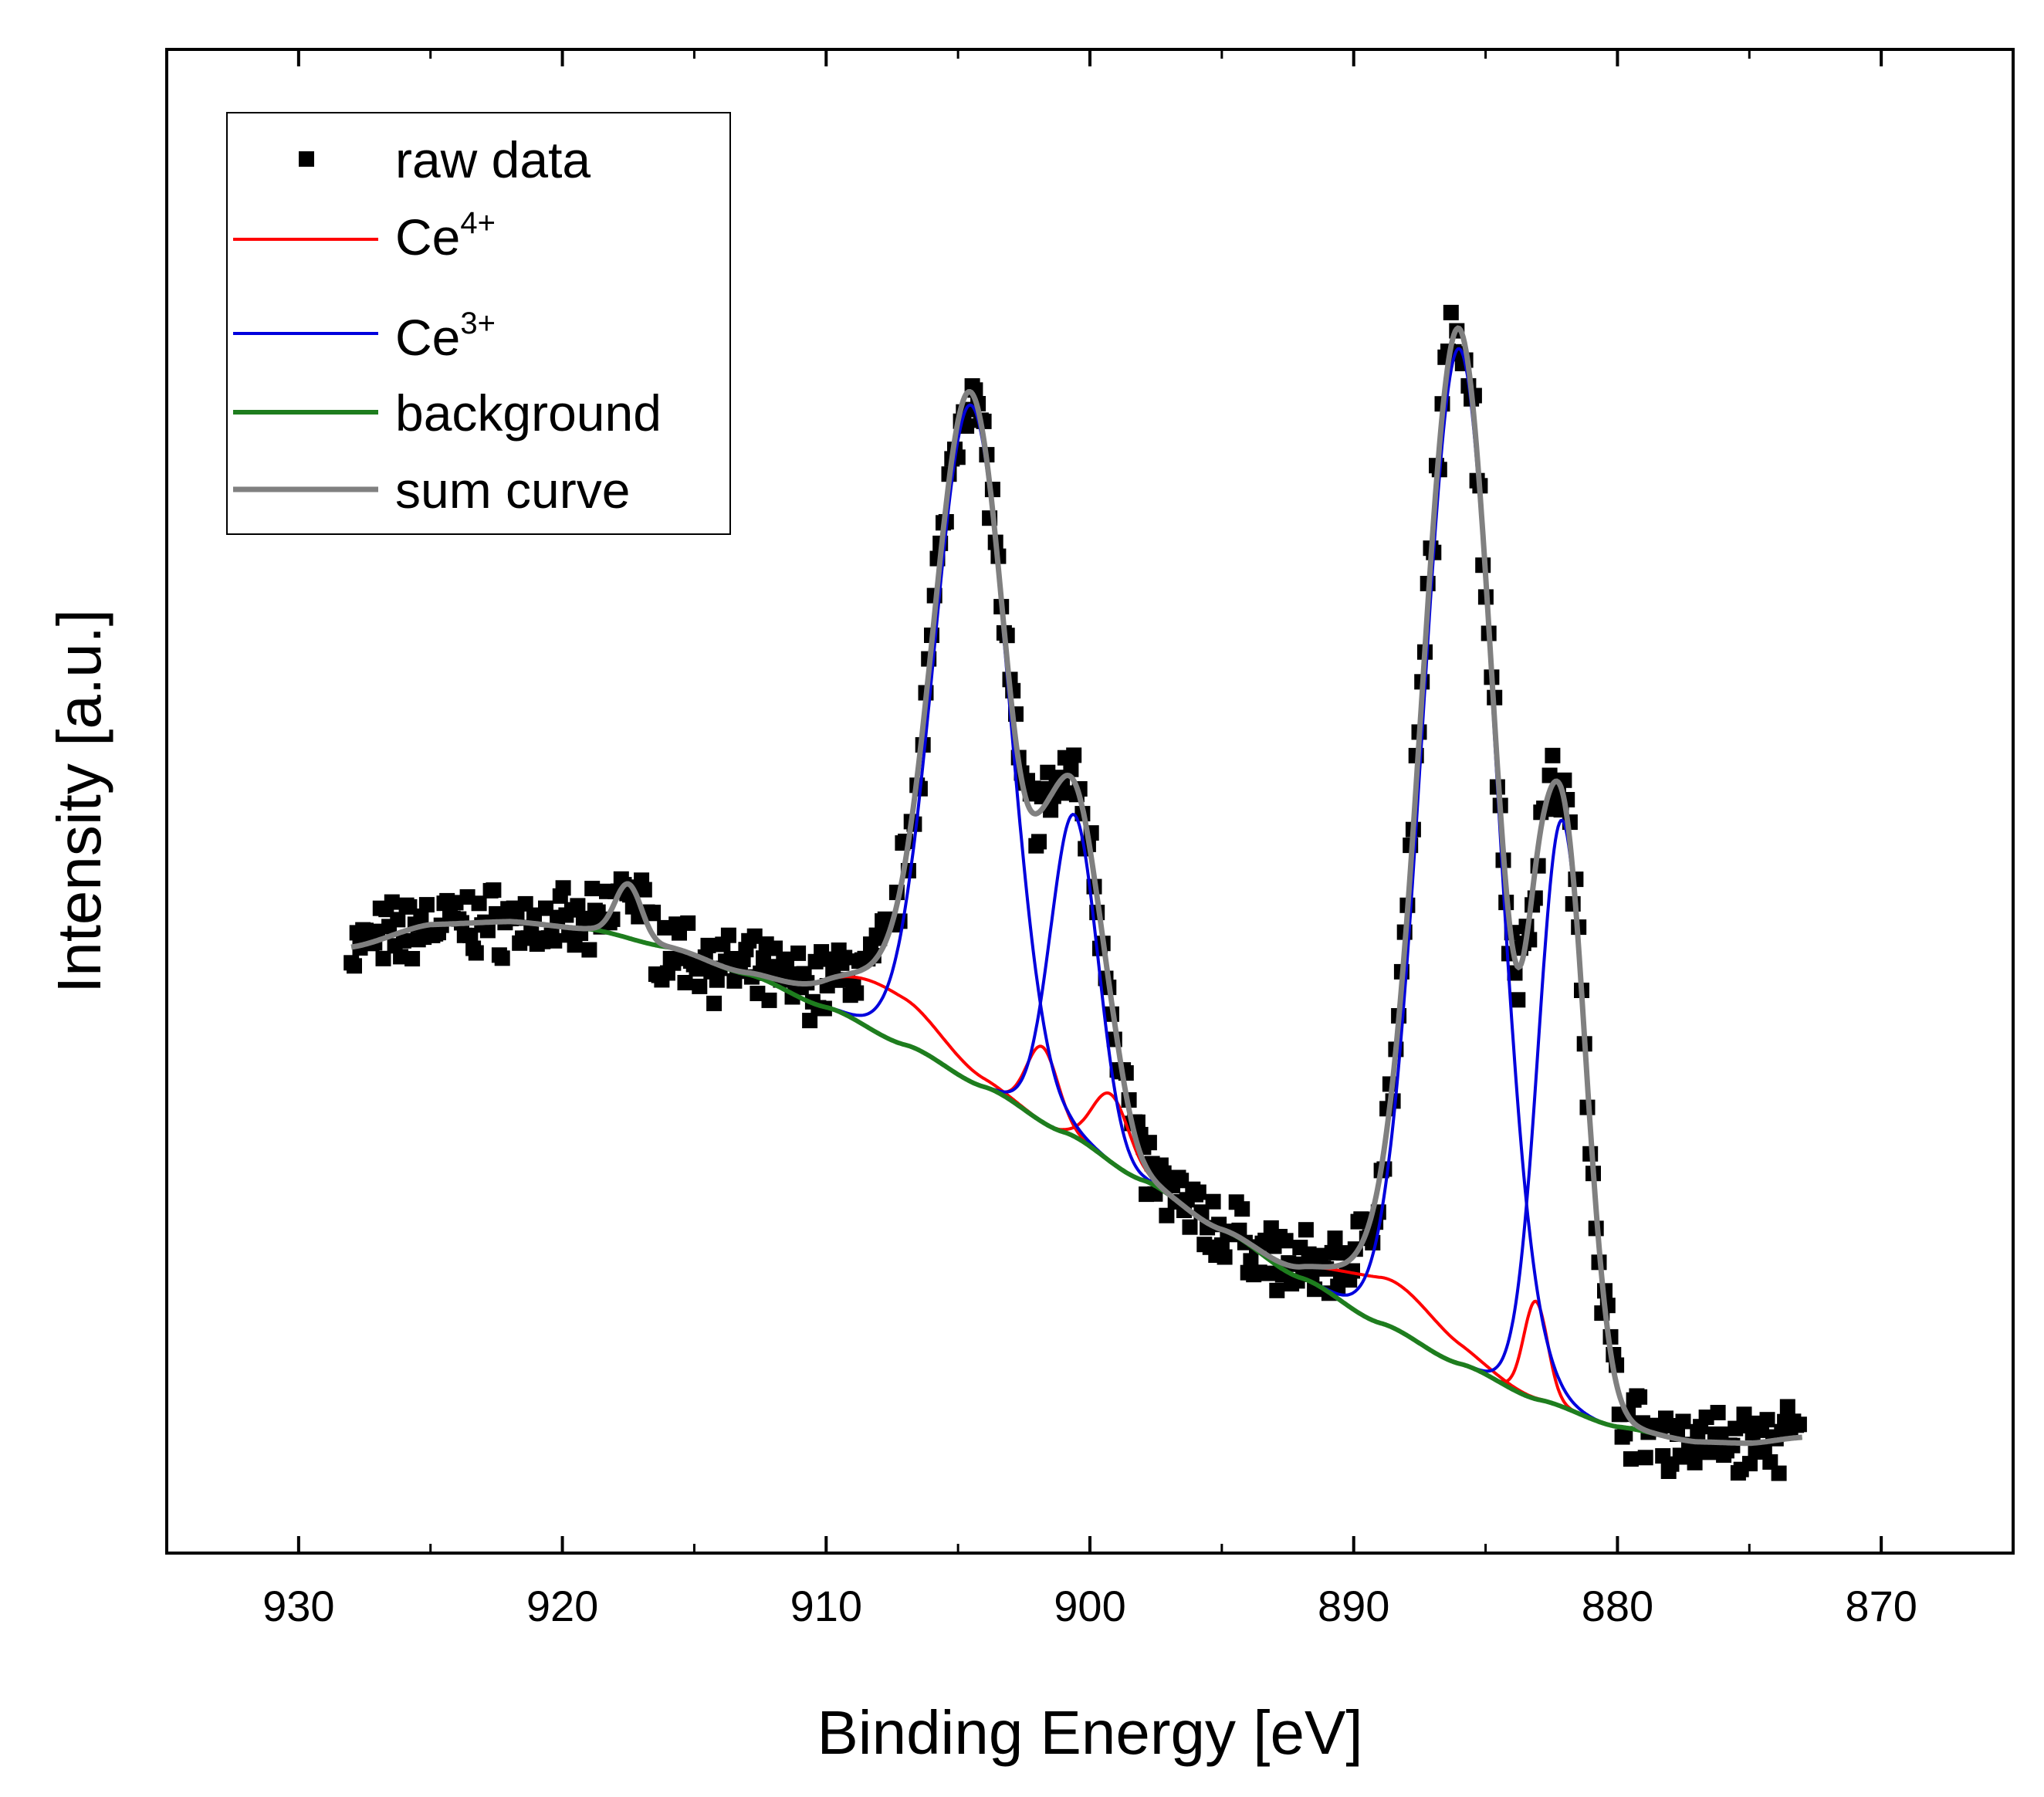 The width and height of the screenshot is (2044, 1797). Describe the element at coordinates (298, 1606) in the screenshot. I see `x-tick-label: 930` at that location.